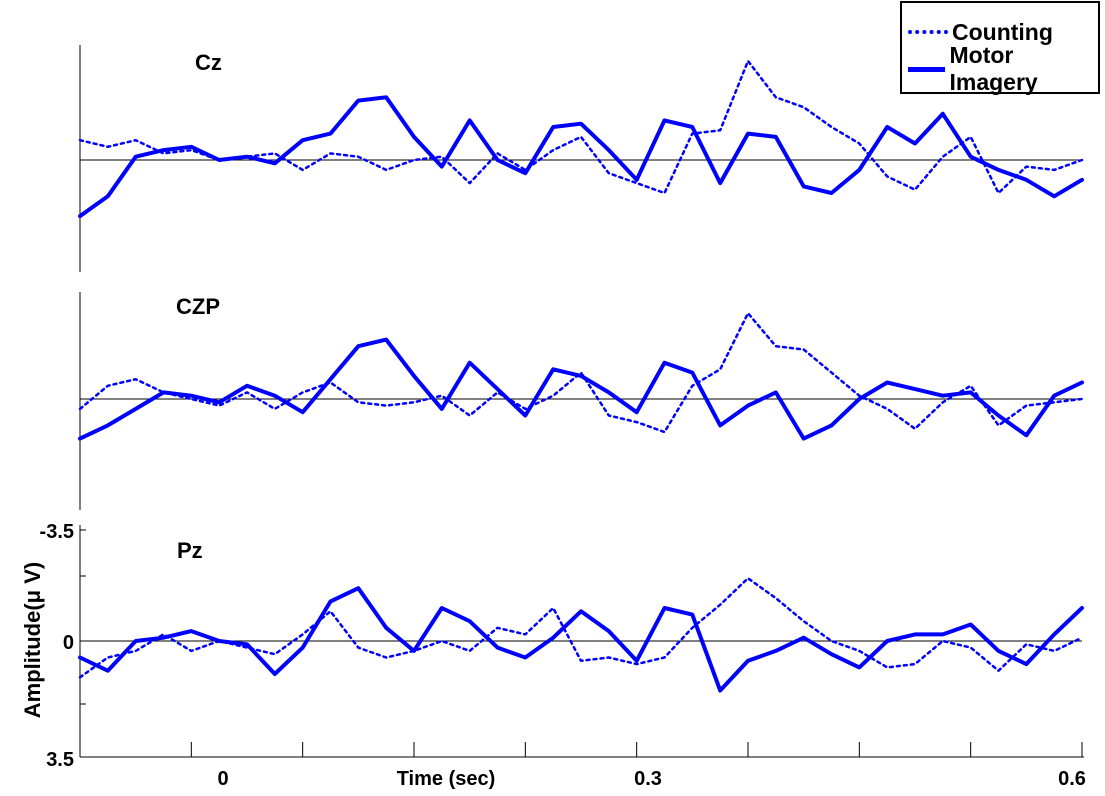 This screenshot has width=1105, height=796. What do you see at coordinates (581, 157) in the screenshot?
I see `series-line-cz-motor-imagery` at bounding box center [581, 157].